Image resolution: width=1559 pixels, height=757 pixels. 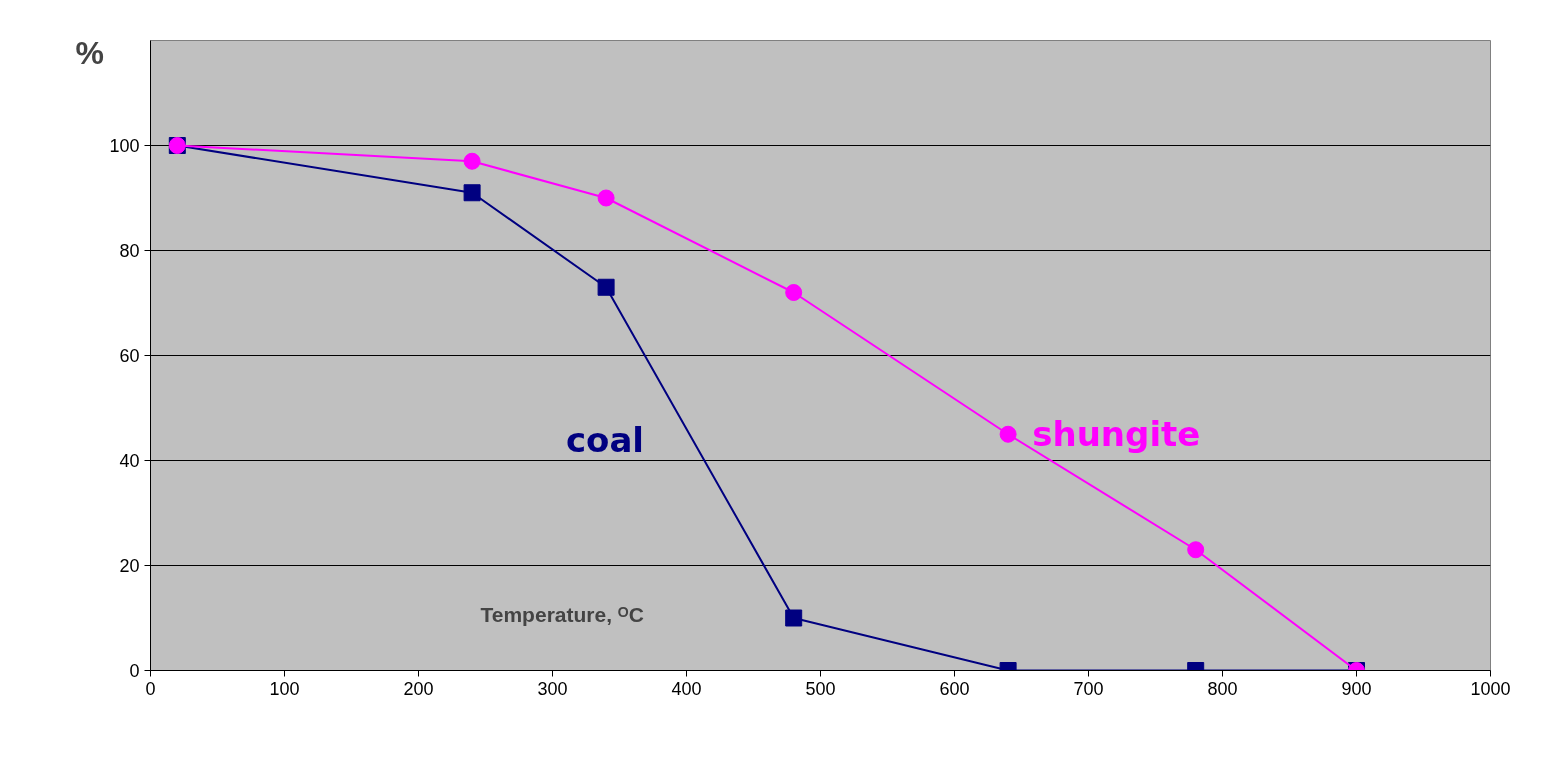 I want to click on x-tick-label: 200, so click(x=418, y=688).